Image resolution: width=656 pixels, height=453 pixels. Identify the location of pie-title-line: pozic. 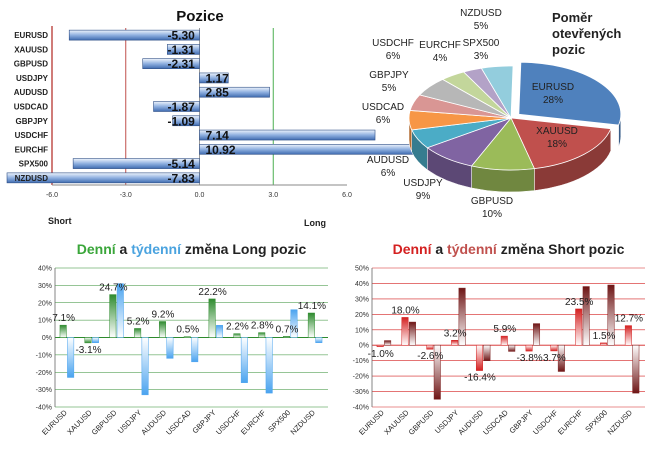
(568, 49).